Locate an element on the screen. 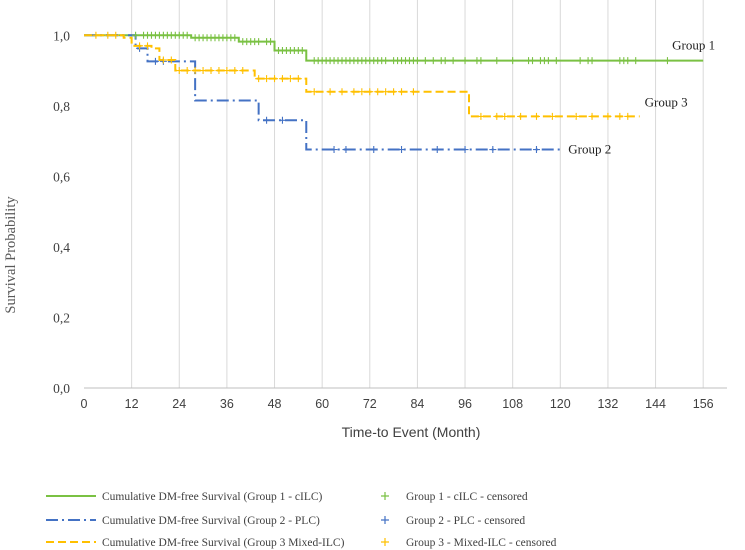 The width and height of the screenshot is (745, 550). x-tick-label: 36 is located at coordinates (227, 404).